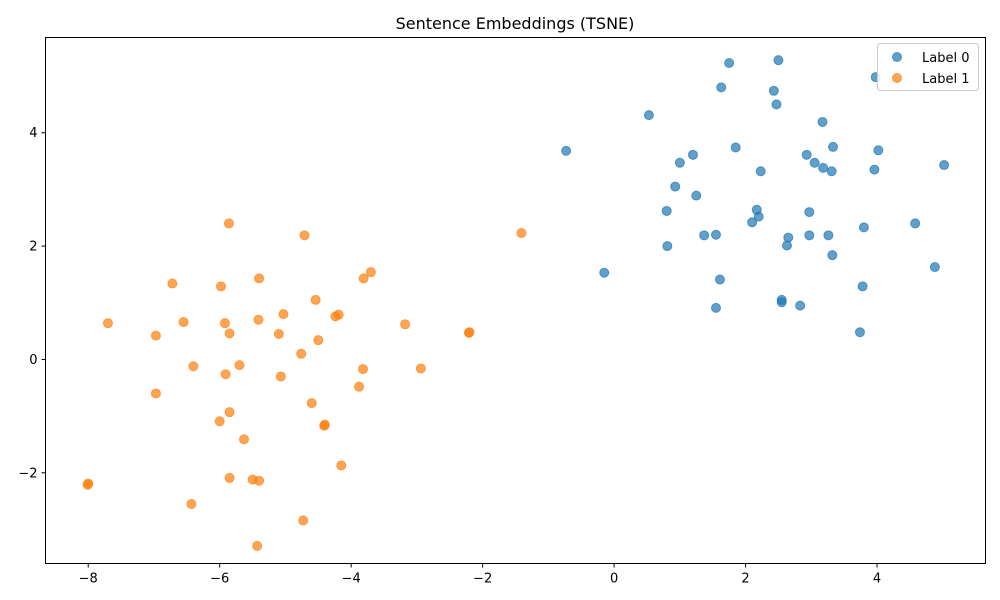 The image size is (1000, 600). I want to click on y-tick-label: −2, so click(27, 473).